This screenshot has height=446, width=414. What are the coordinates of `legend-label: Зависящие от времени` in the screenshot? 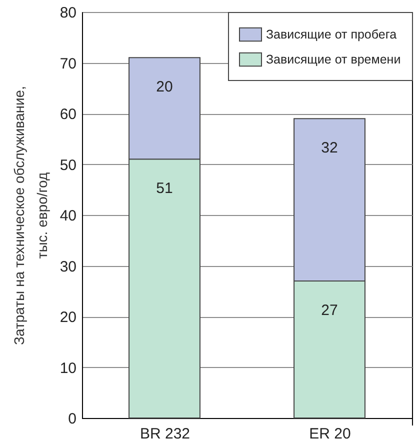 It's located at (333, 59).